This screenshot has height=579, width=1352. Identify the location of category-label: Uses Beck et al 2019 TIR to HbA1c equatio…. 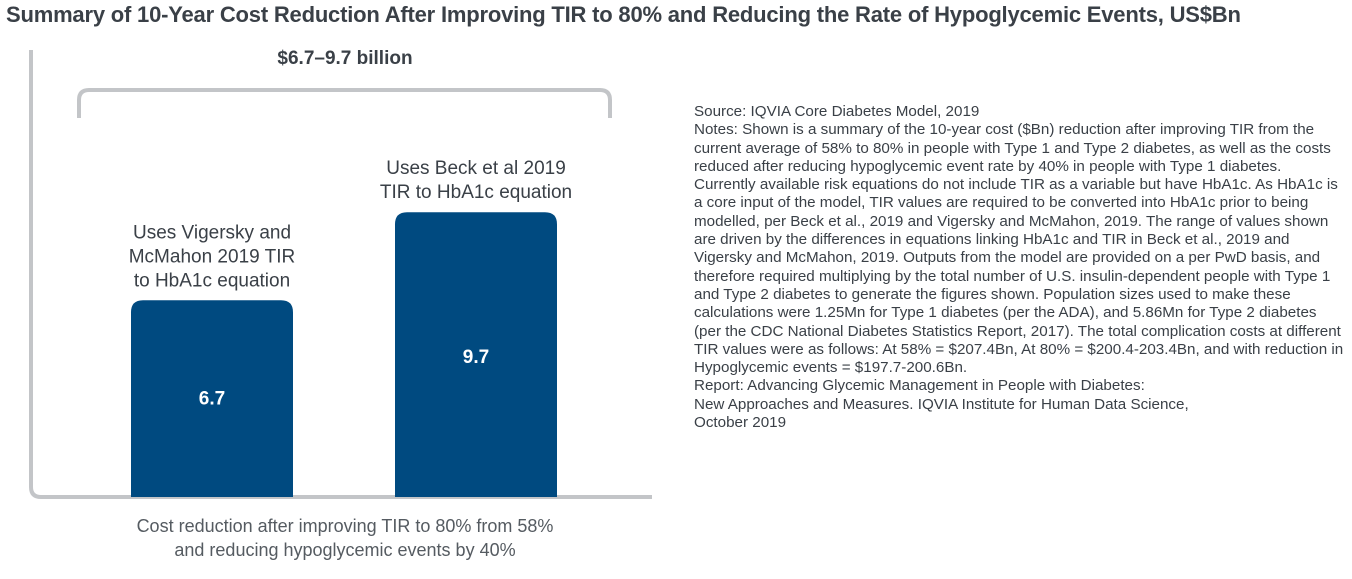
(476, 180).